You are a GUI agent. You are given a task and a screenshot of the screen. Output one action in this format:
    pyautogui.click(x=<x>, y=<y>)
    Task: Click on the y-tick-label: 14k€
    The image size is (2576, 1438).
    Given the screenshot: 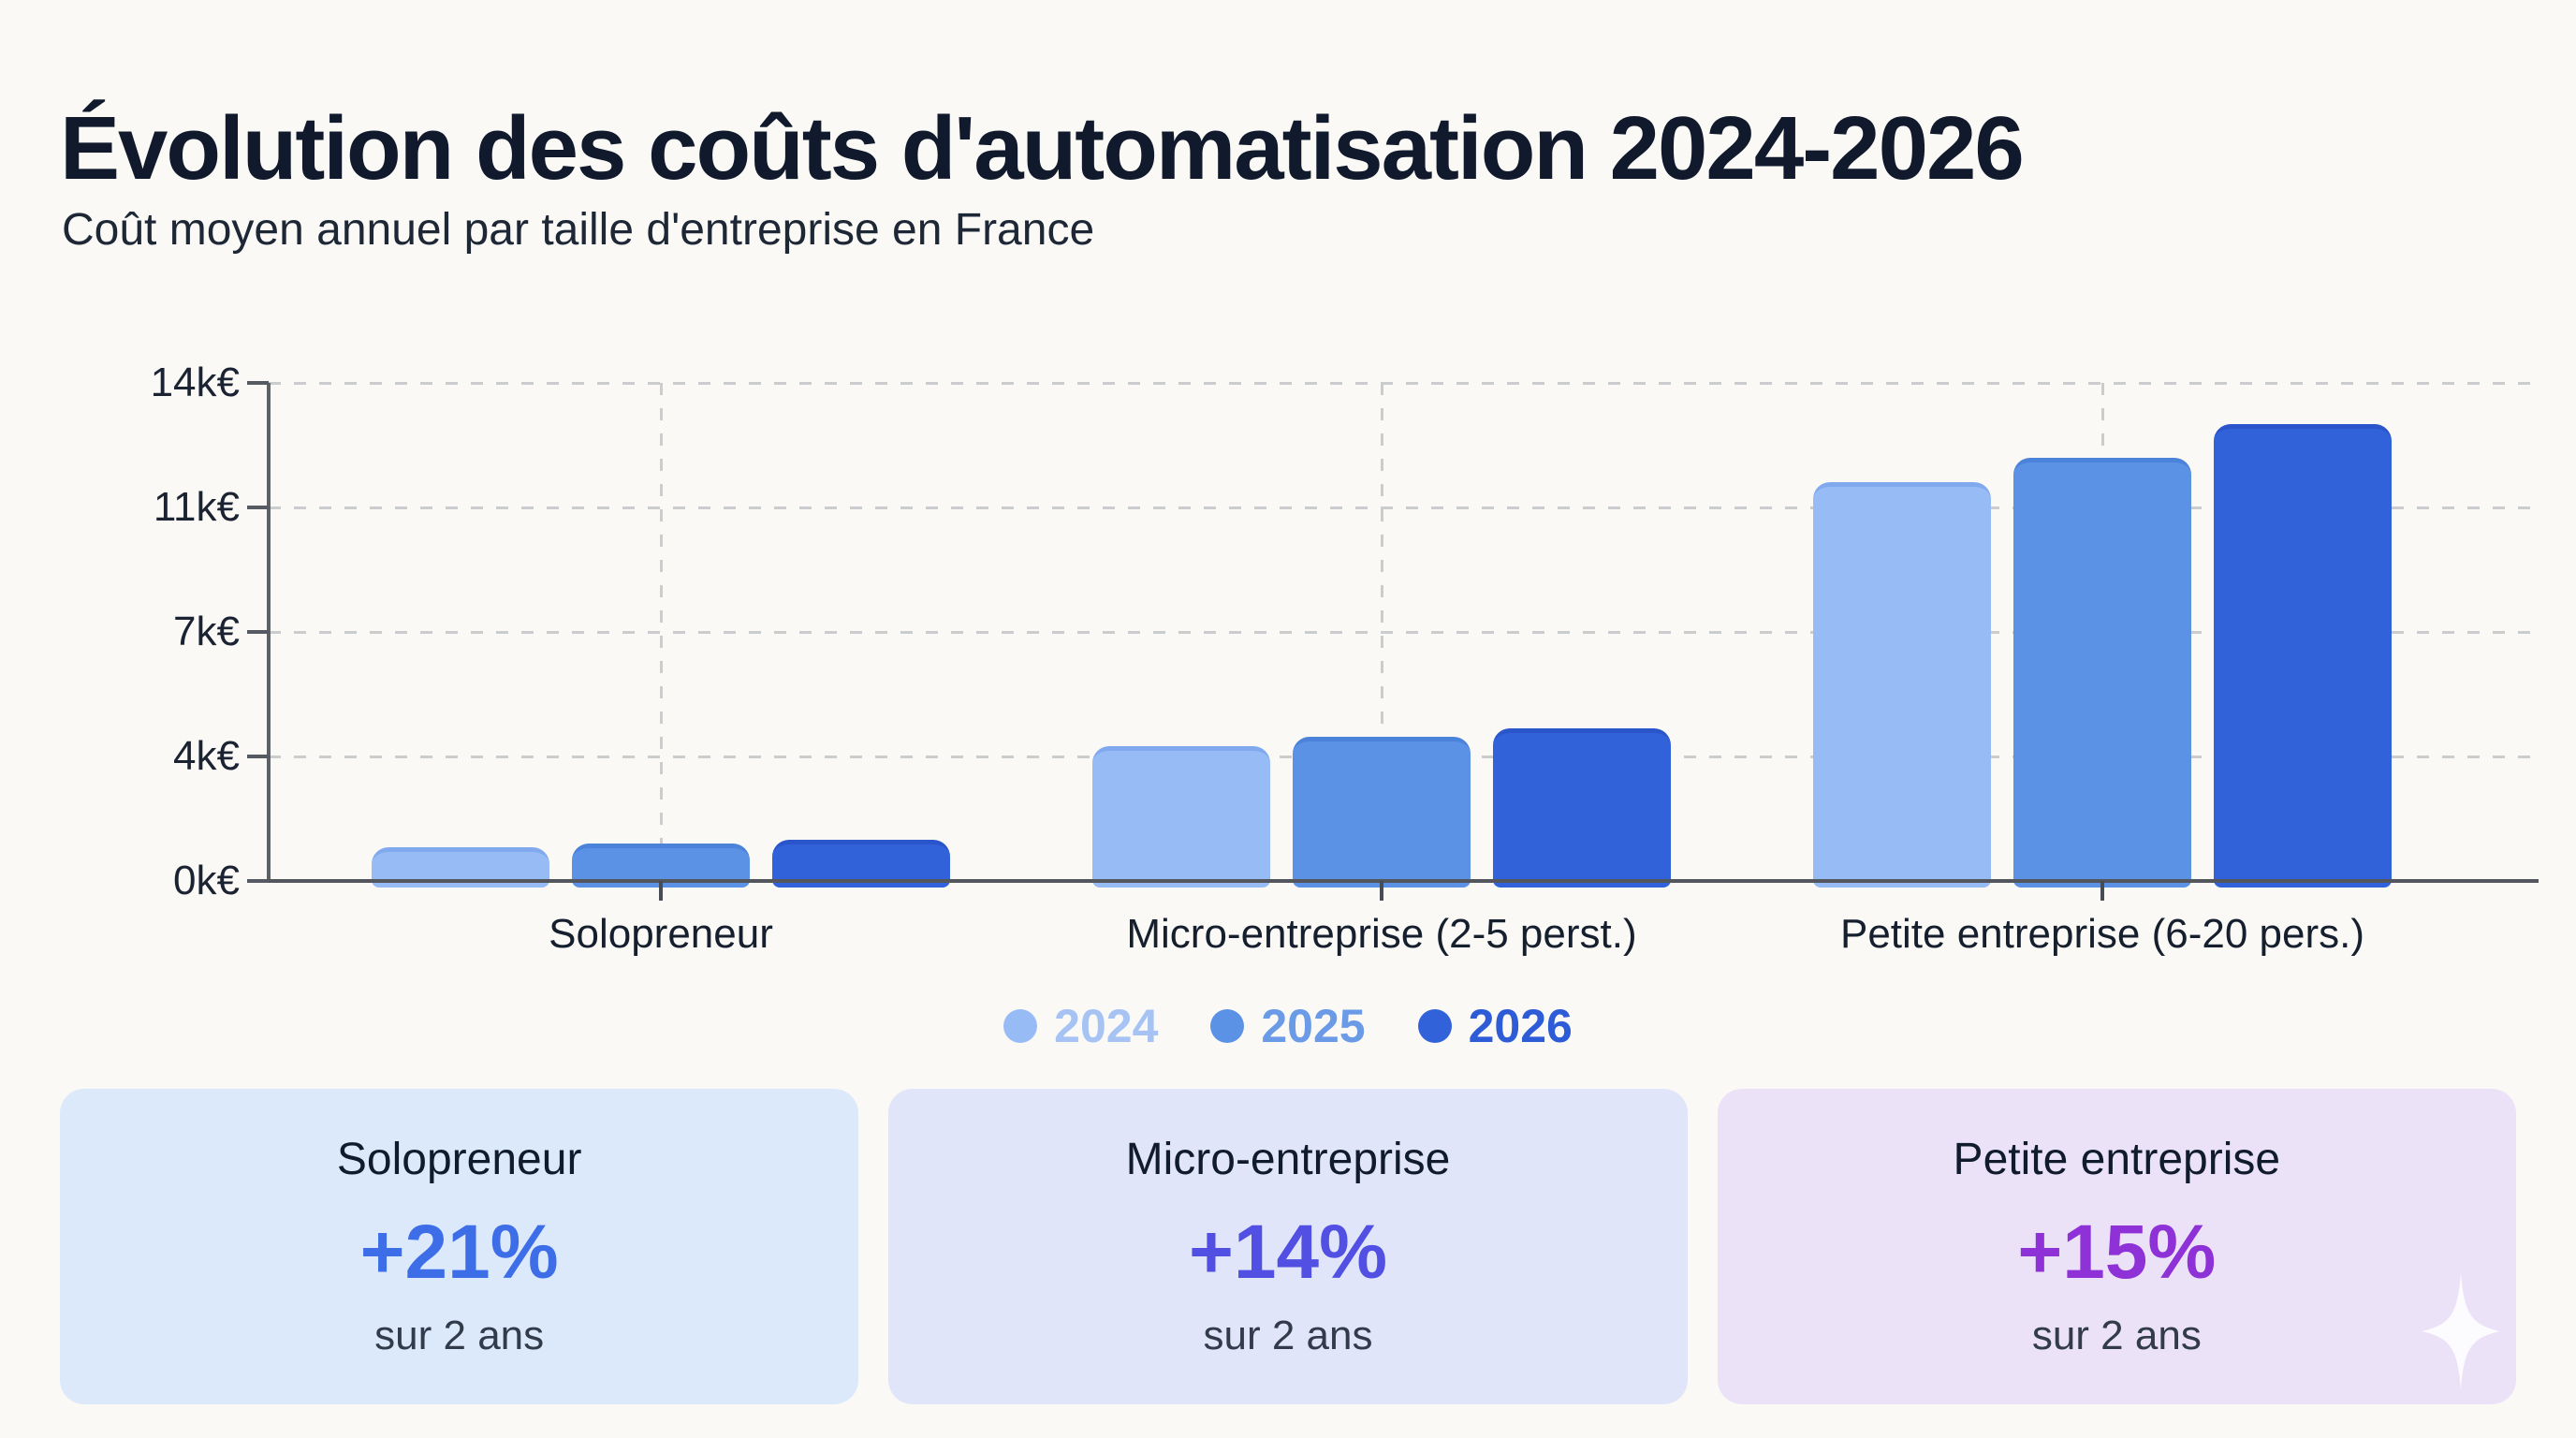 What is the action you would take?
    pyautogui.click(x=195, y=382)
    